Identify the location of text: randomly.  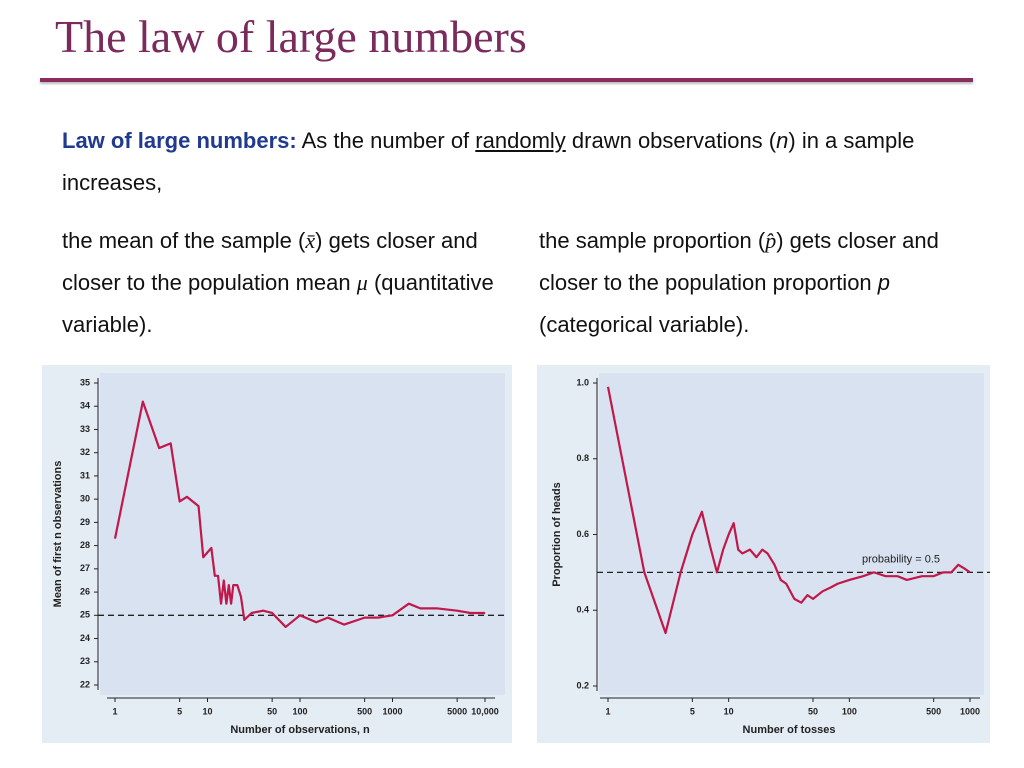
(520, 140).